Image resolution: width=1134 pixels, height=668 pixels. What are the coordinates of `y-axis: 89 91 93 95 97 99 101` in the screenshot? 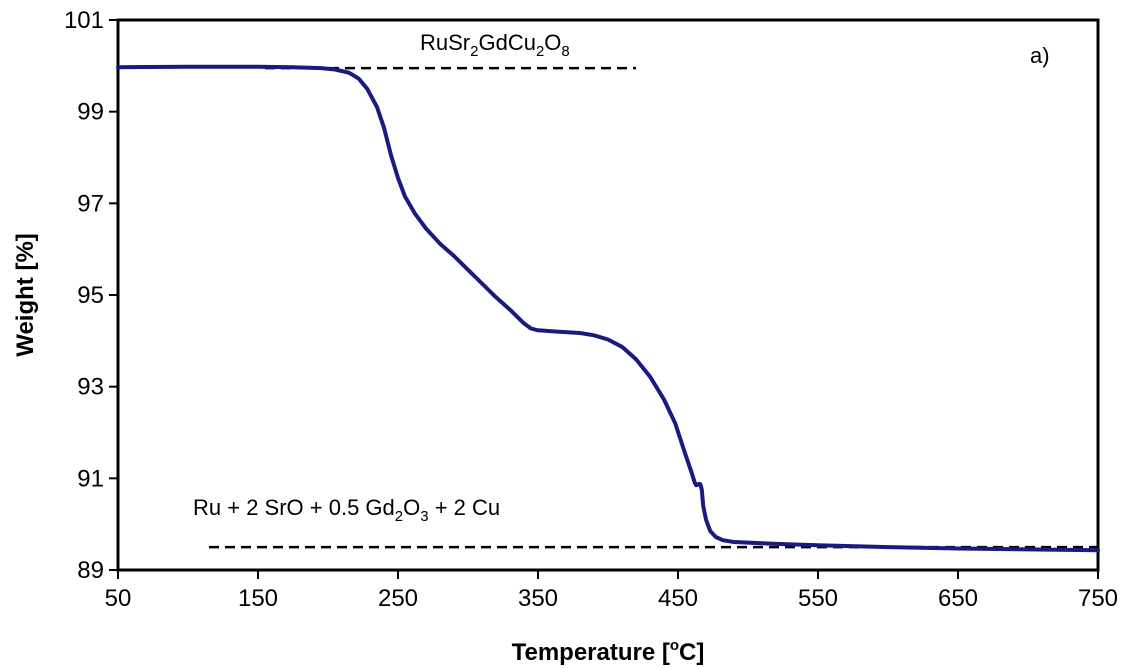 It's located at (91, 295).